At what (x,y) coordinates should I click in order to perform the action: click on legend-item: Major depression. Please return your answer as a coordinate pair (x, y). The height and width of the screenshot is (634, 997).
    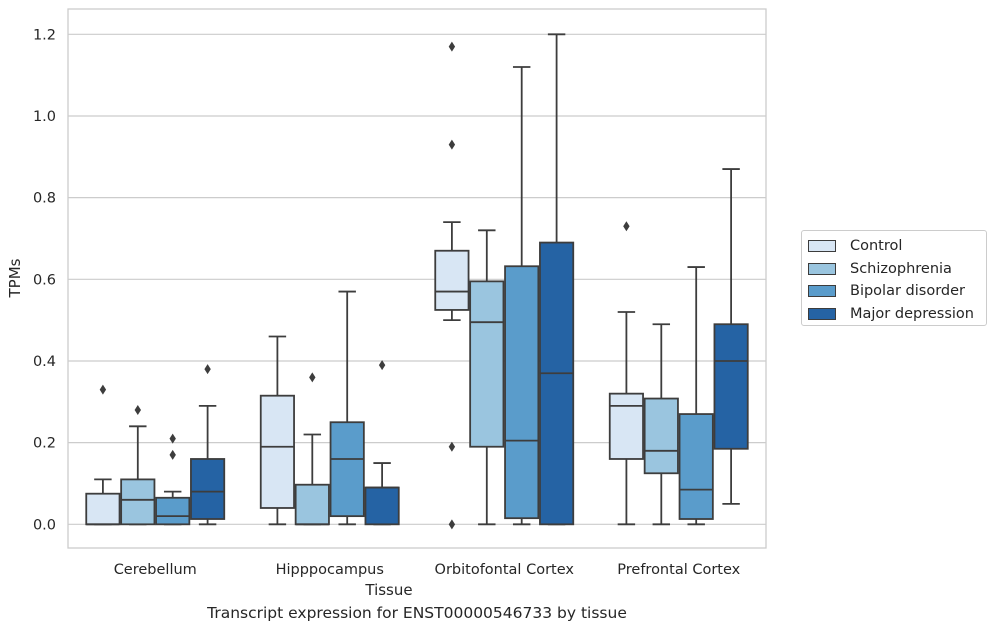
    Looking at the image, I should click on (897, 314).